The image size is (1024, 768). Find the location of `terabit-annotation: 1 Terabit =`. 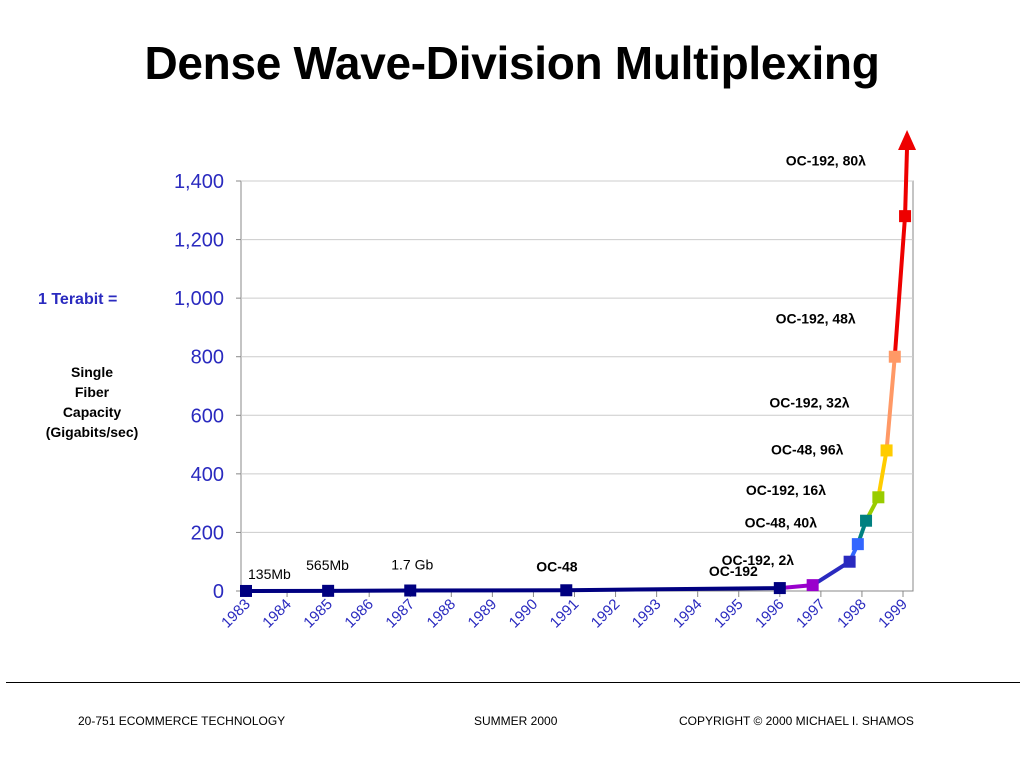

terabit-annotation: 1 Terabit = is located at coordinates (78, 299).